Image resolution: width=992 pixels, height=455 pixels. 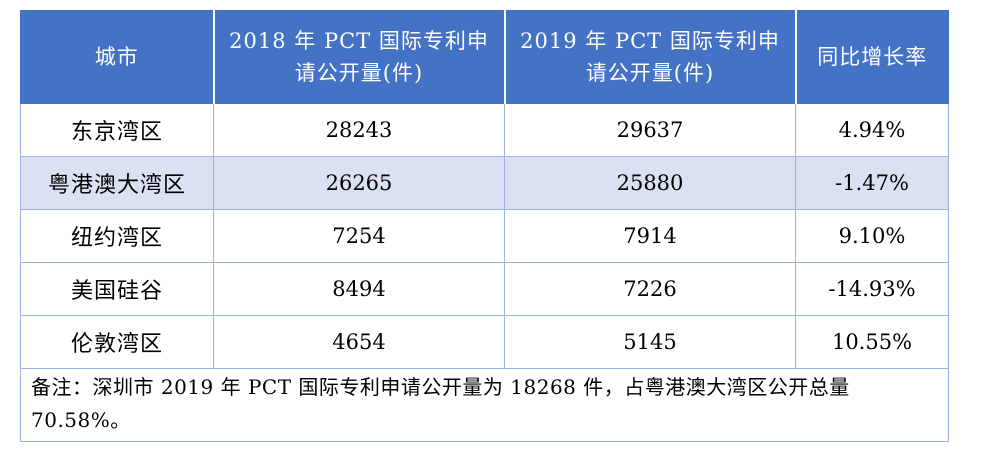 I want to click on table-row: 东京湾区 28243 29637 4.94%, so click(x=484, y=130).